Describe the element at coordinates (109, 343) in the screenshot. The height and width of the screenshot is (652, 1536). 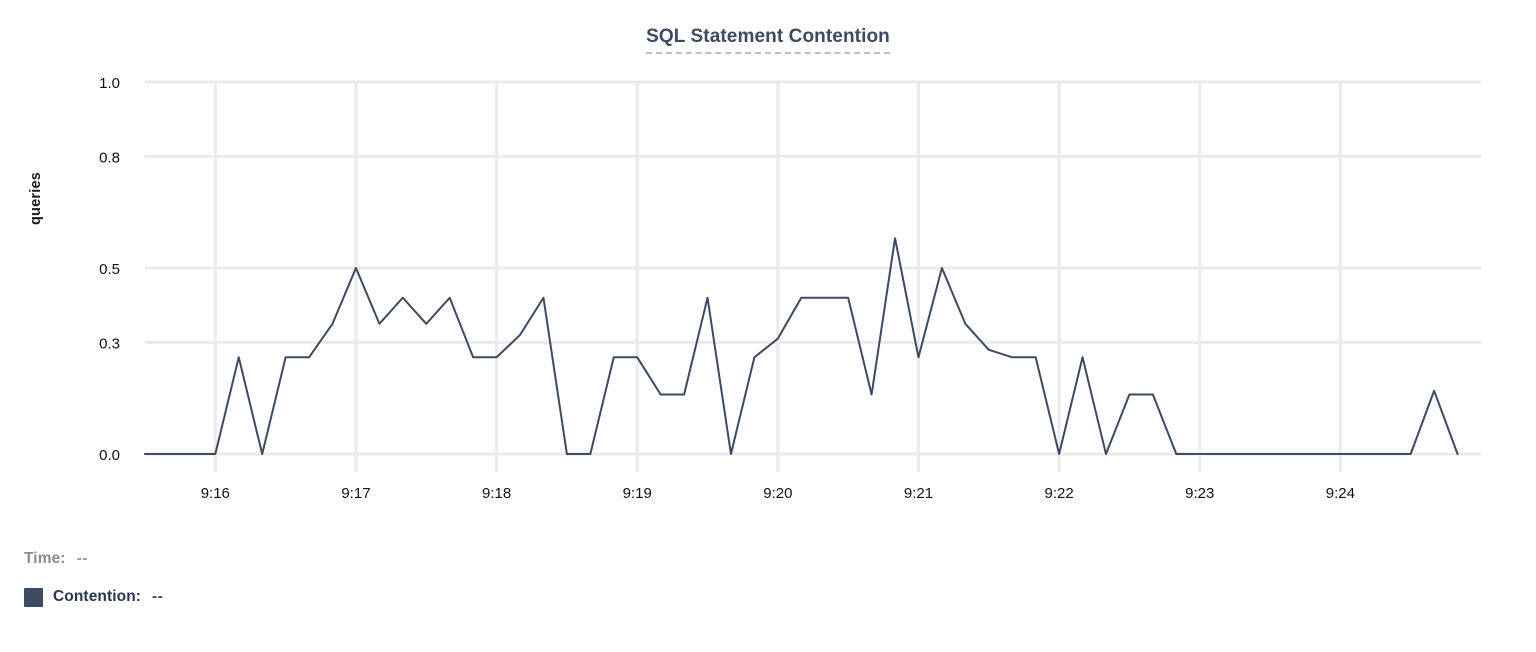
I see `y-tick-label: 0.3` at that location.